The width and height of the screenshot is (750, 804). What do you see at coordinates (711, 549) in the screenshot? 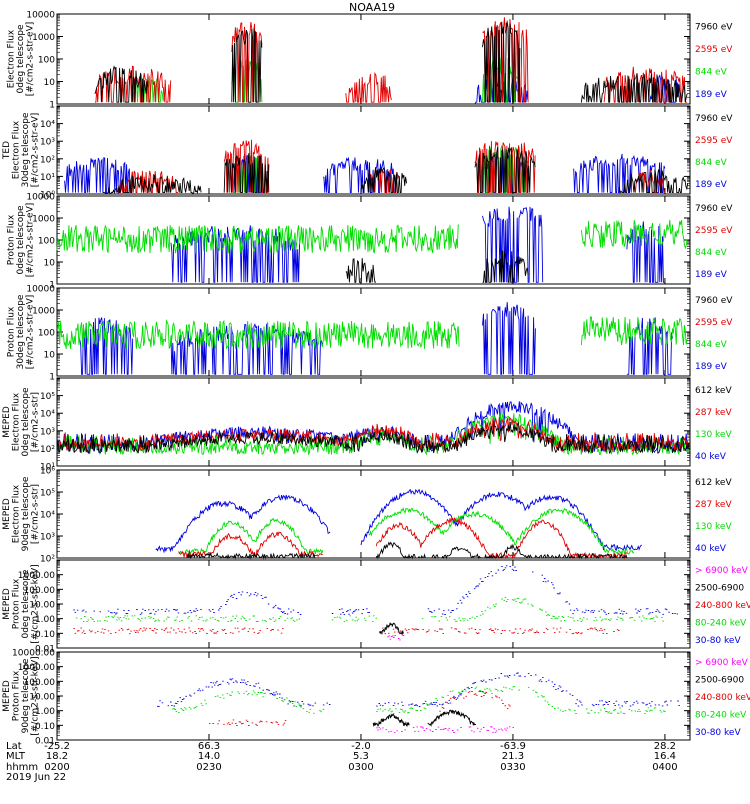
I see `legend-meped-electron-90-3: 40 keV` at bounding box center [711, 549].